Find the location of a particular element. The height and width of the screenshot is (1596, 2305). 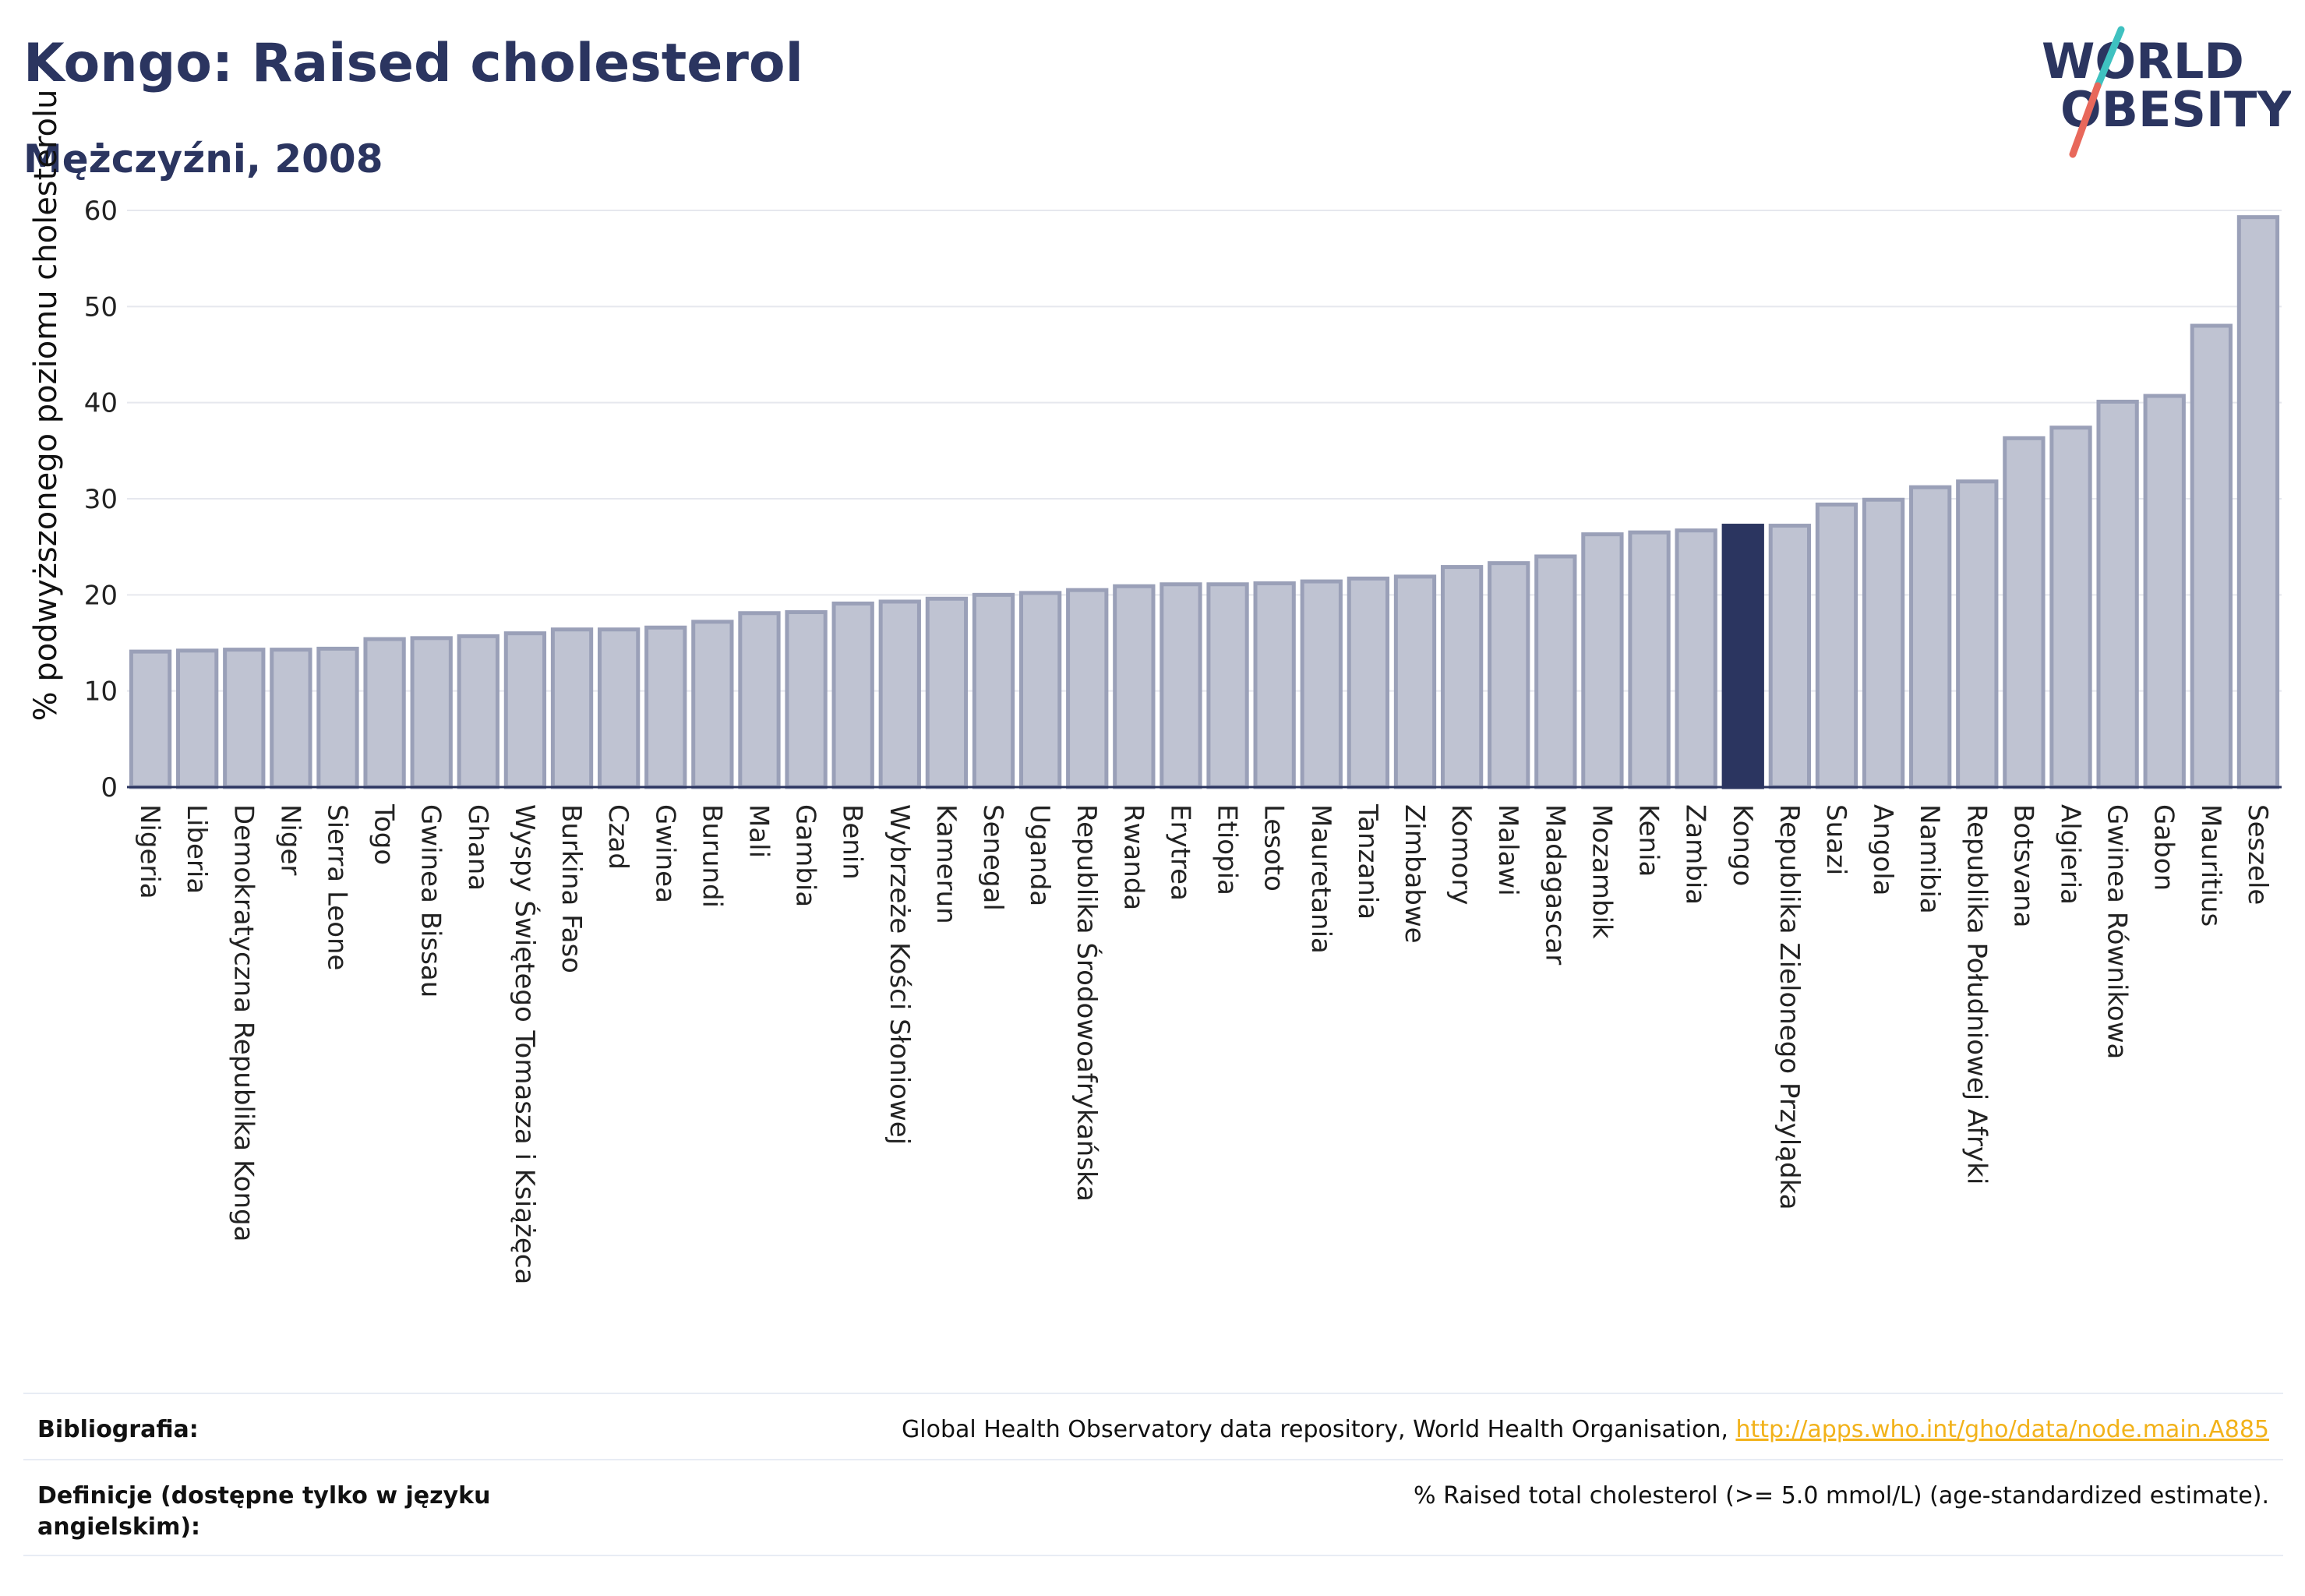

x-tick-label-45: Mauritius is located at coordinates (2210, 865).